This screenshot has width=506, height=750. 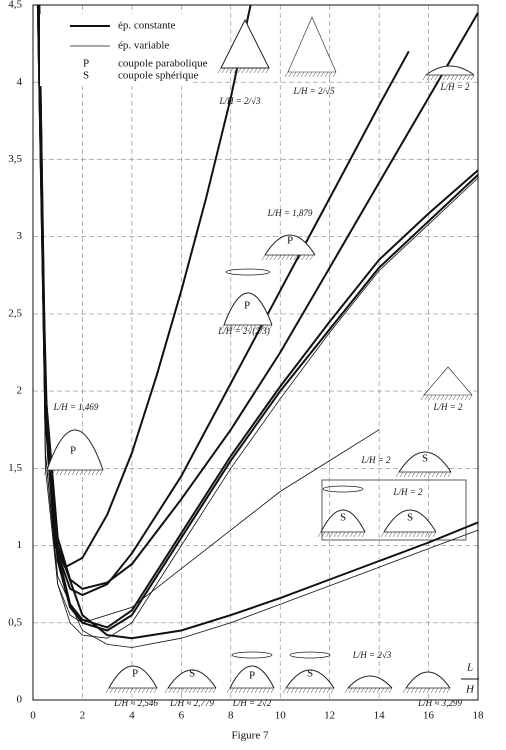 I want to click on dome-letter: P, so click(x=135, y=674).